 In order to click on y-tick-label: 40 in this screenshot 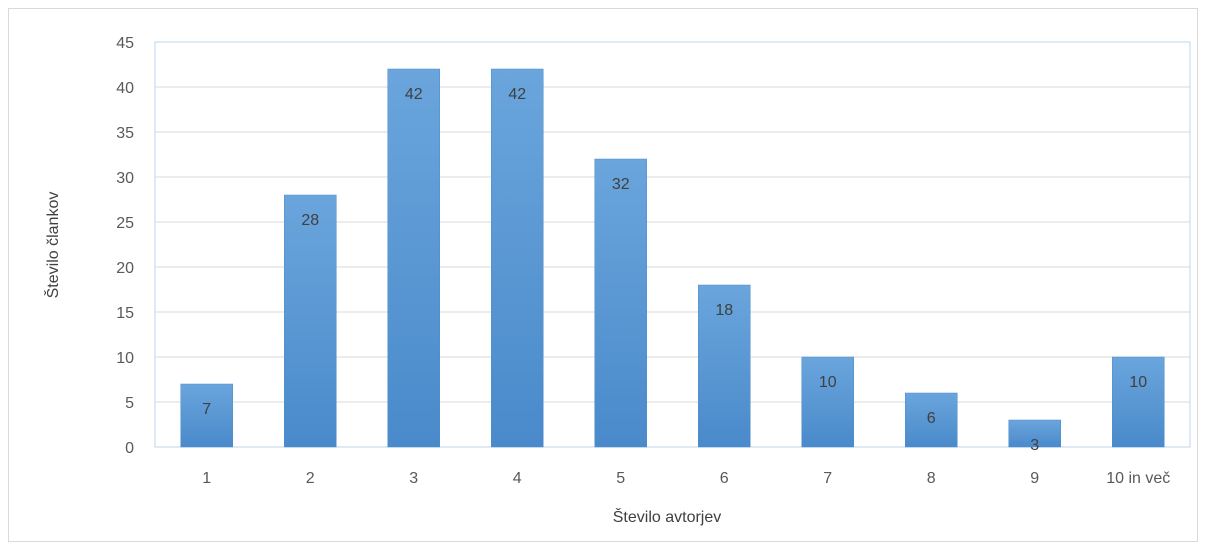, I will do `click(125, 88)`.